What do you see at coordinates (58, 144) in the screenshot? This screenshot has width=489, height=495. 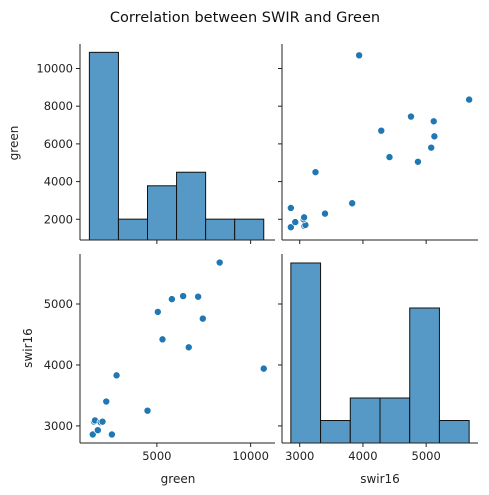 I see `y-tick-label: 6000` at bounding box center [58, 144].